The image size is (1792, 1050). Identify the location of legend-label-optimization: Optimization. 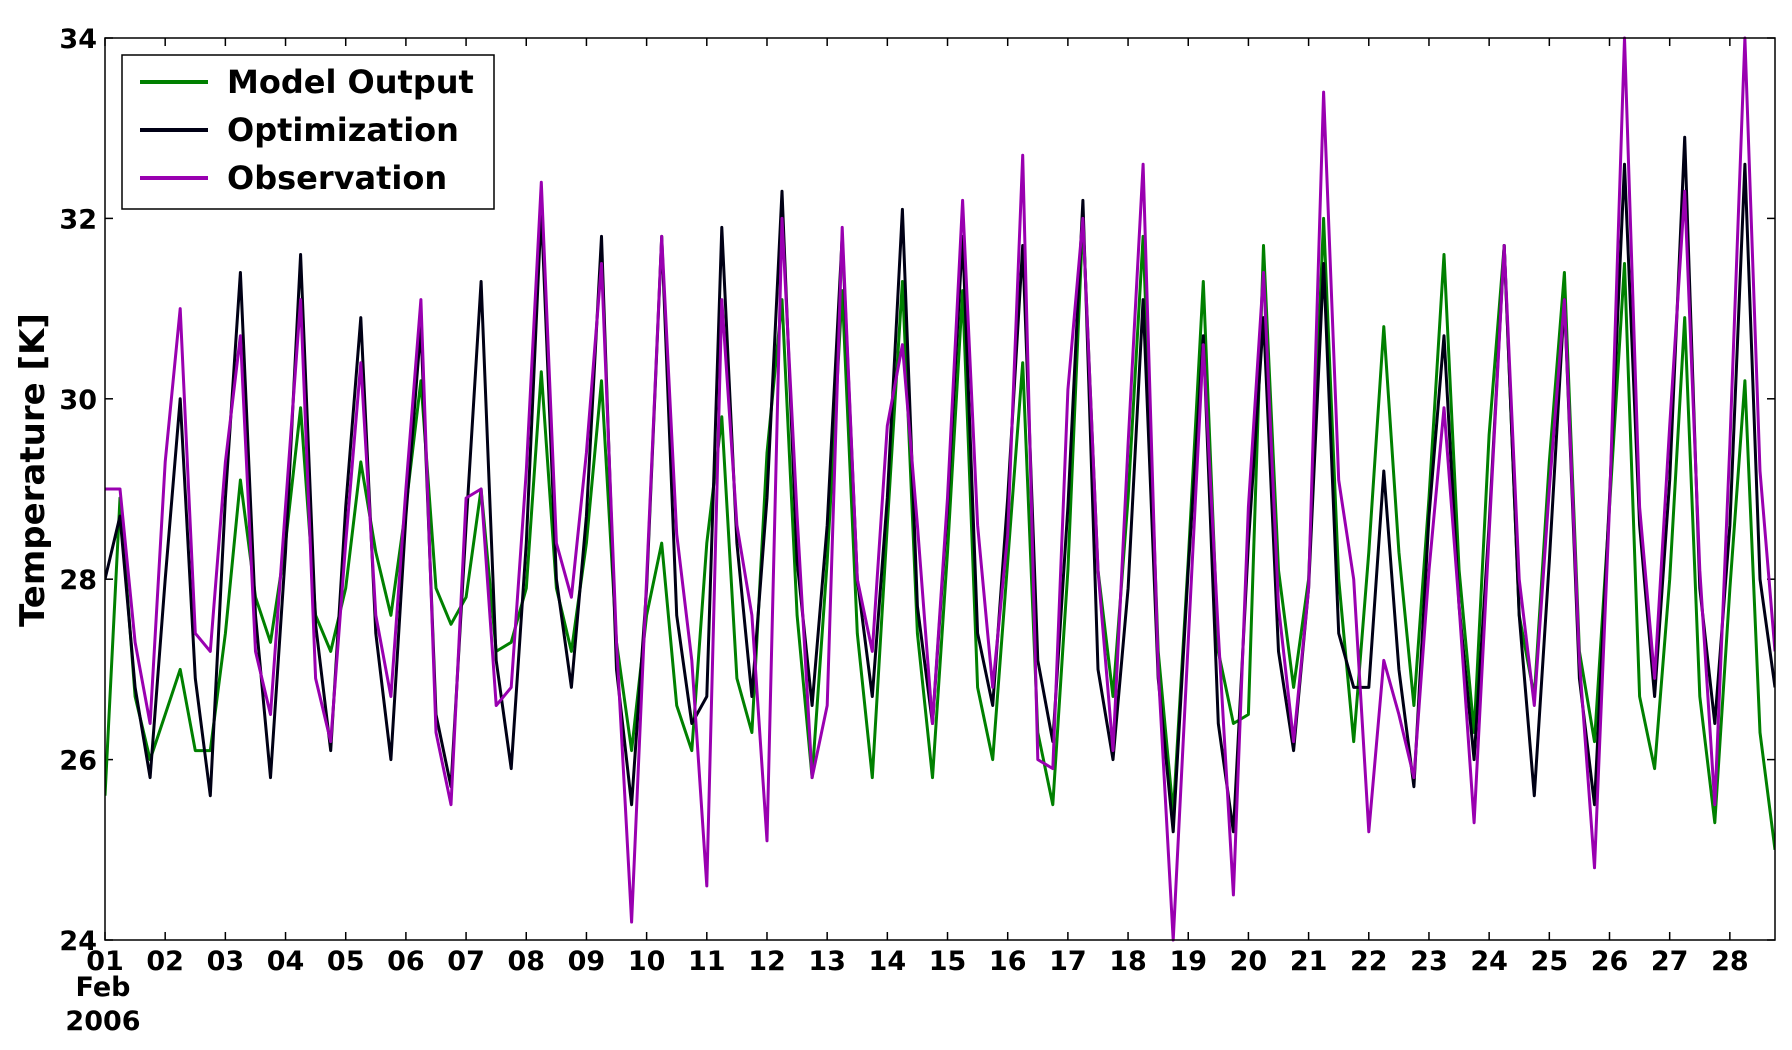
(343, 130).